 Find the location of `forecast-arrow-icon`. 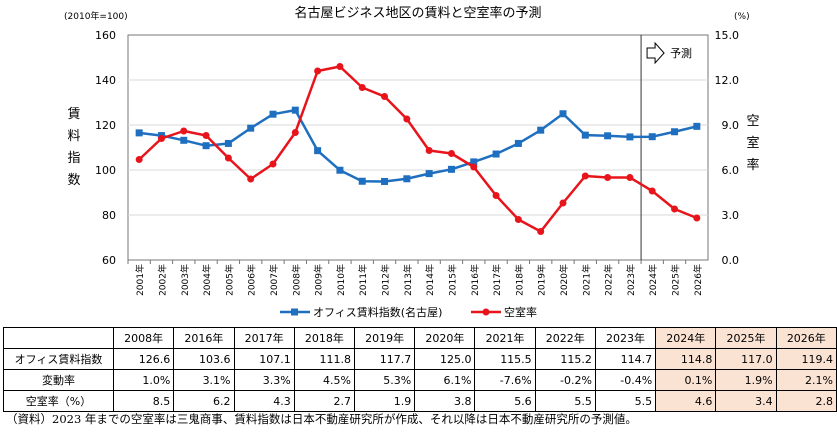

forecast-arrow-icon is located at coordinates (655, 53).